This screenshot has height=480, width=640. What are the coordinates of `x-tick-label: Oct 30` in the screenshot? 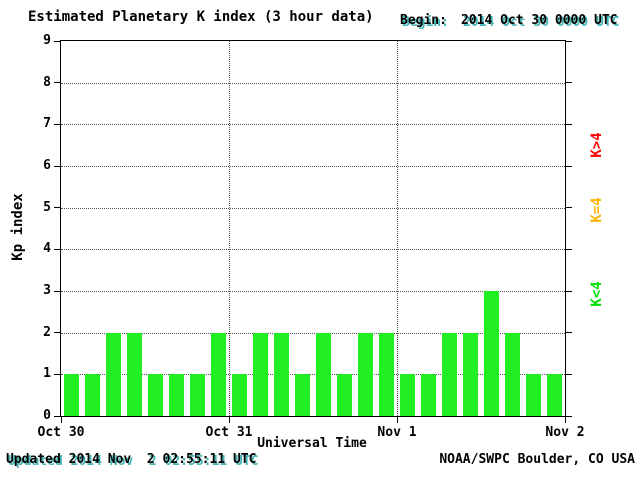 It's located at (61, 432).